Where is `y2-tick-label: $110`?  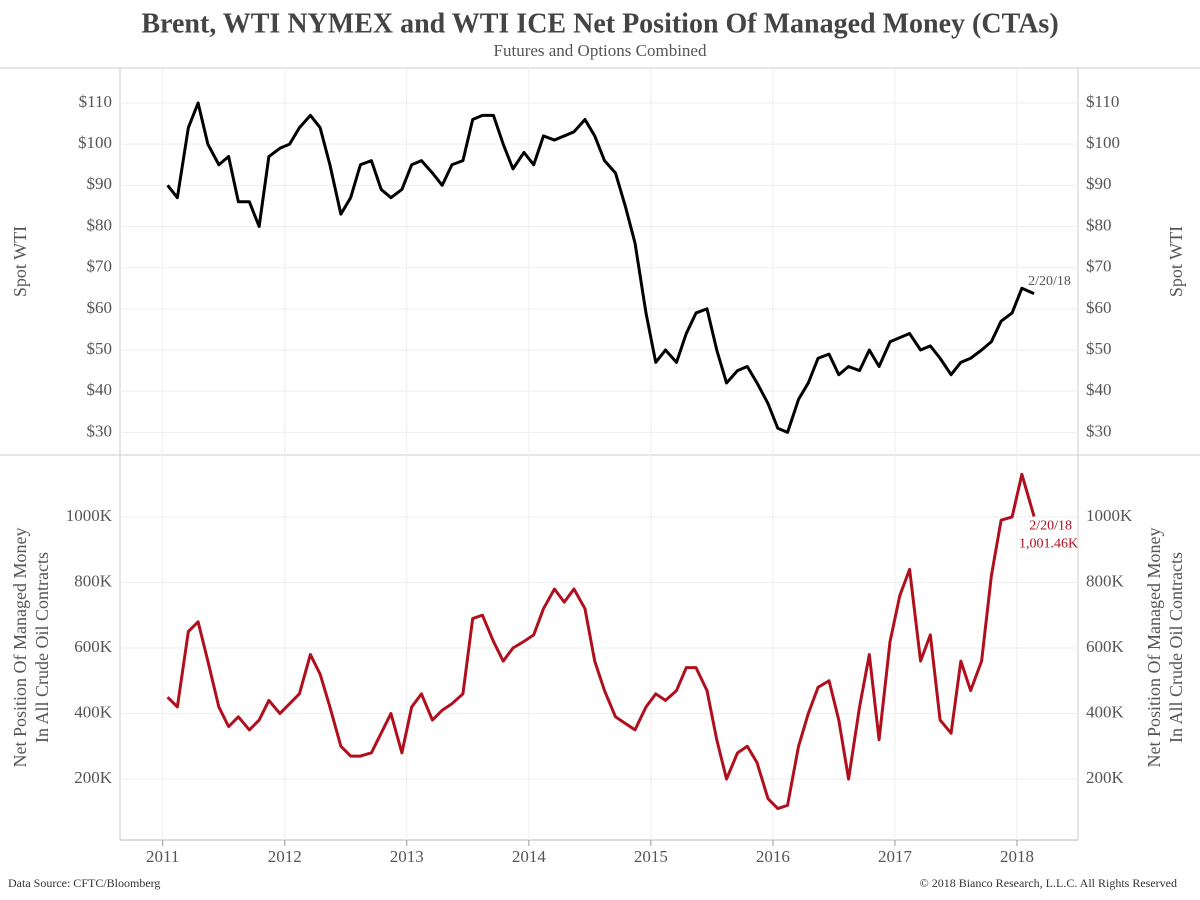 y2-tick-label: $110 is located at coordinates (1102, 101).